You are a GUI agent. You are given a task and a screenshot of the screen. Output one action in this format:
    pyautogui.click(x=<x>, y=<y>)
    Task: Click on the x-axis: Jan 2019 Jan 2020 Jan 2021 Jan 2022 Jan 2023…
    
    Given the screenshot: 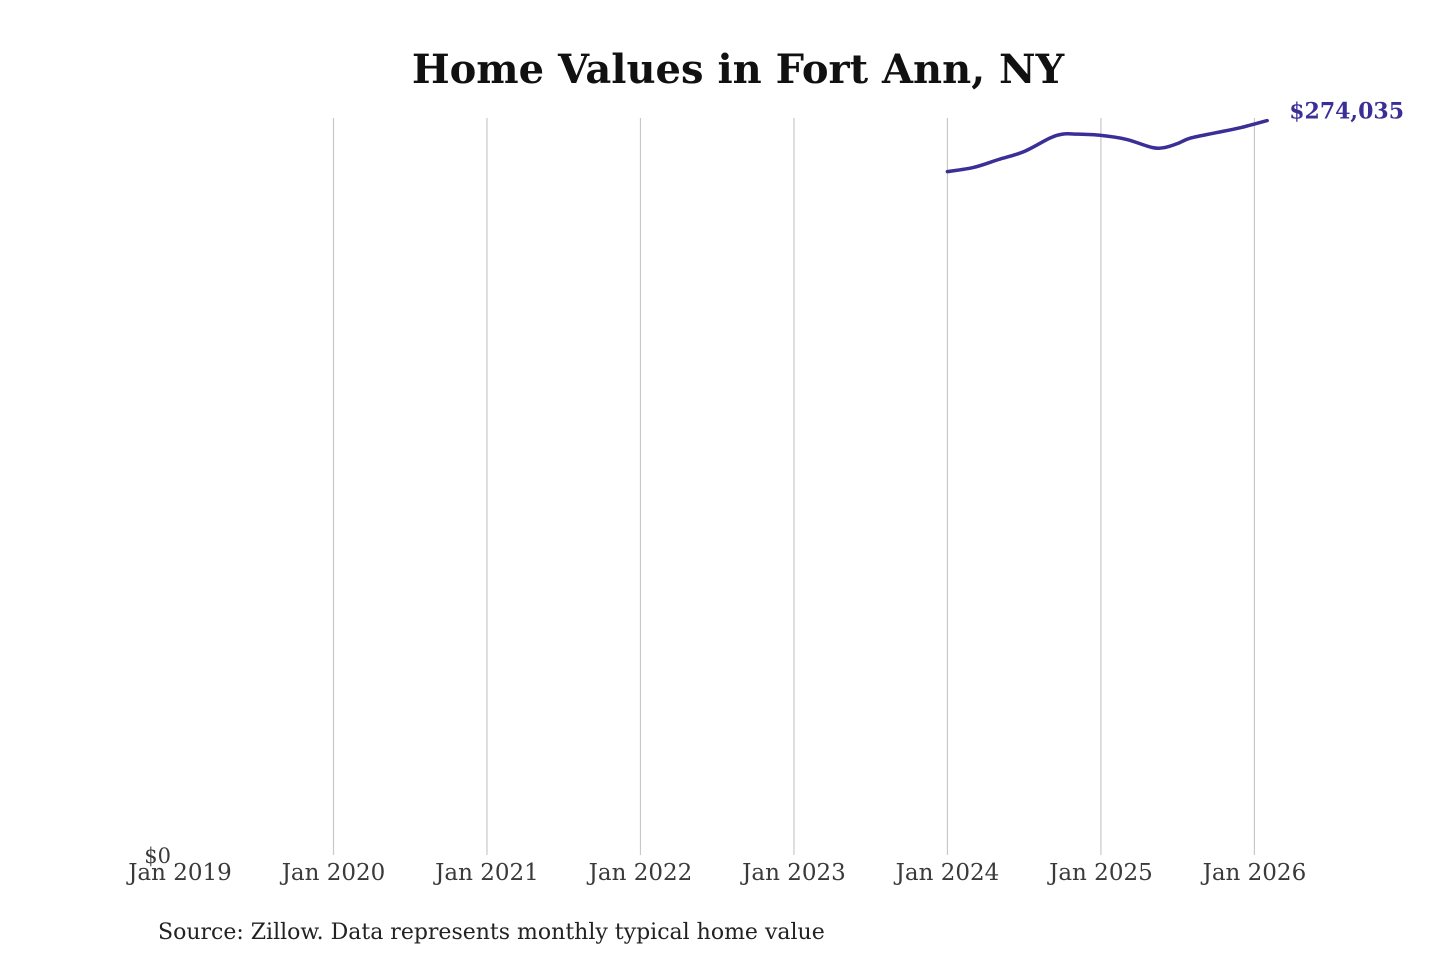 What is the action you would take?
    pyautogui.click(x=716, y=873)
    